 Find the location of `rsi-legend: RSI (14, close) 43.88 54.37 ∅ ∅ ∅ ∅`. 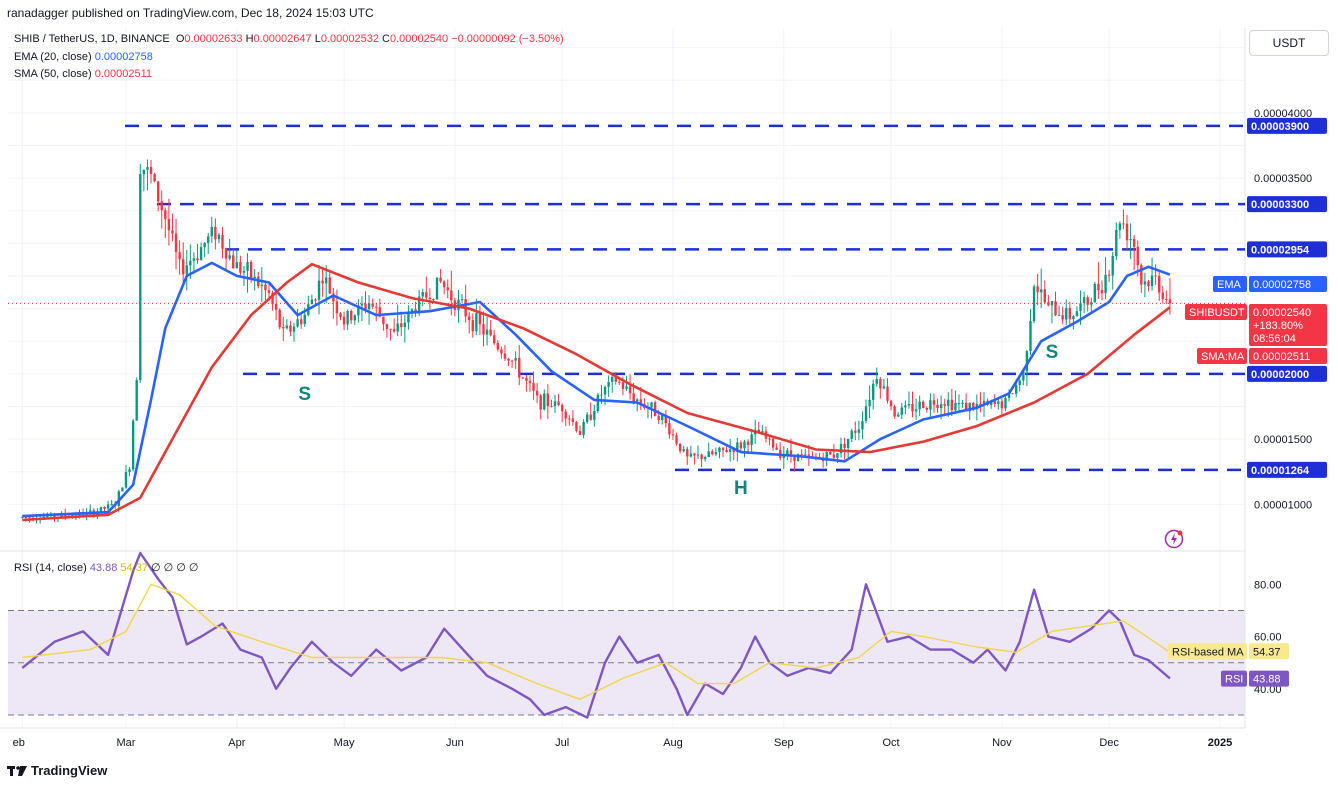

rsi-legend: RSI (14, close) 43.88 54.37 ∅ ∅ ∅ ∅ is located at coordinates (106, 567).